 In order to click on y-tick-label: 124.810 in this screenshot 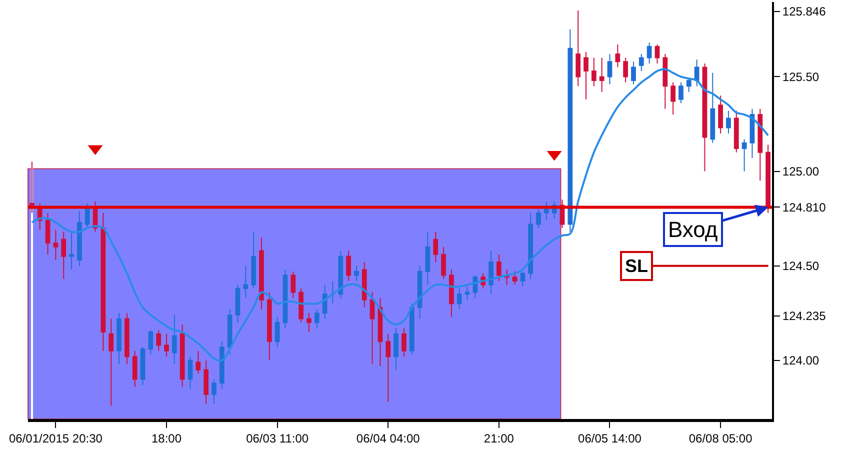, I will do `click(804, 207)`.